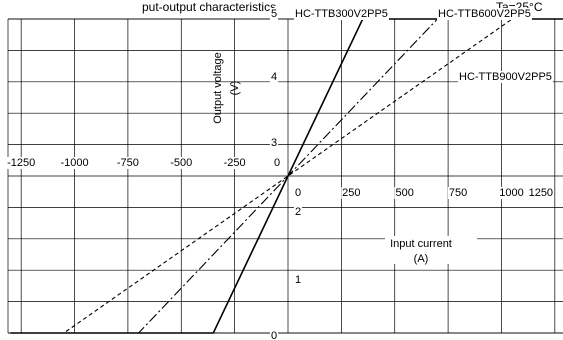 This screenshot has width=563, height=340. What do you see at coordinates (235, 163) in the screenshot?
I see `x-tick-label: -250` at bounding box center [235, 163].